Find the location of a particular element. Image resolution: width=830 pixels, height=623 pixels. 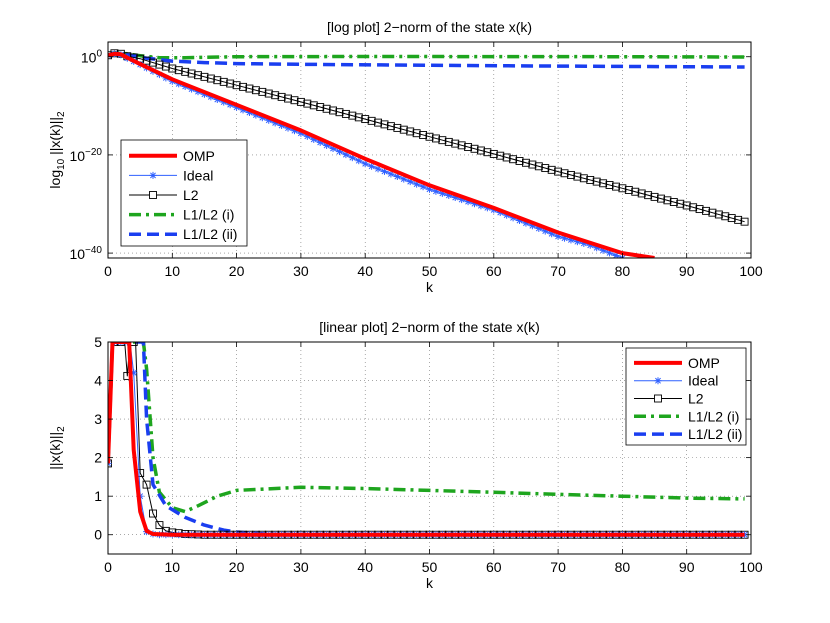

legend-label: L1/L2 (ii) is located at coordinates (715, 434).